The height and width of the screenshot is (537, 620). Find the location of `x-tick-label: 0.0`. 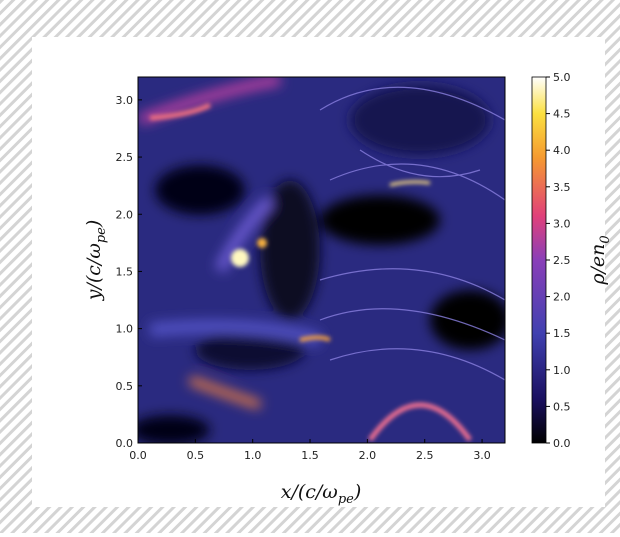

x-tick-label: 0.0 is located at coordinates (138, 455).